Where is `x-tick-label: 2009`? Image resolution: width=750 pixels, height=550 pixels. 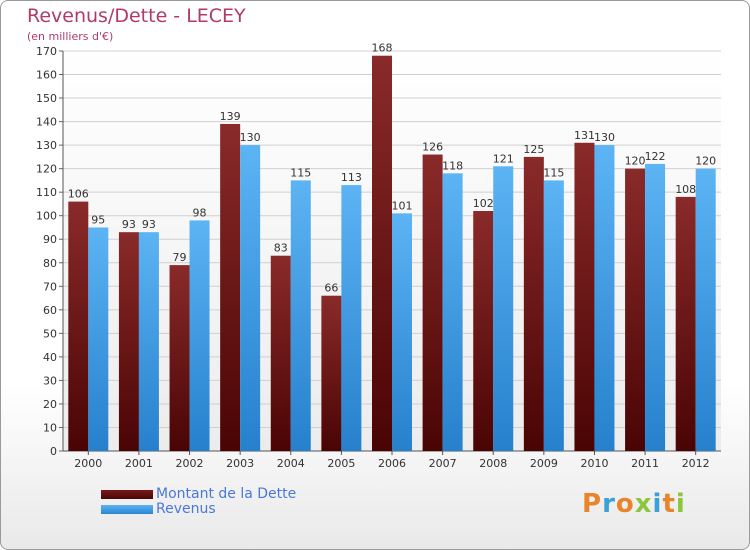 x-tick-label: 2009 is located at coordinates (544, 463).